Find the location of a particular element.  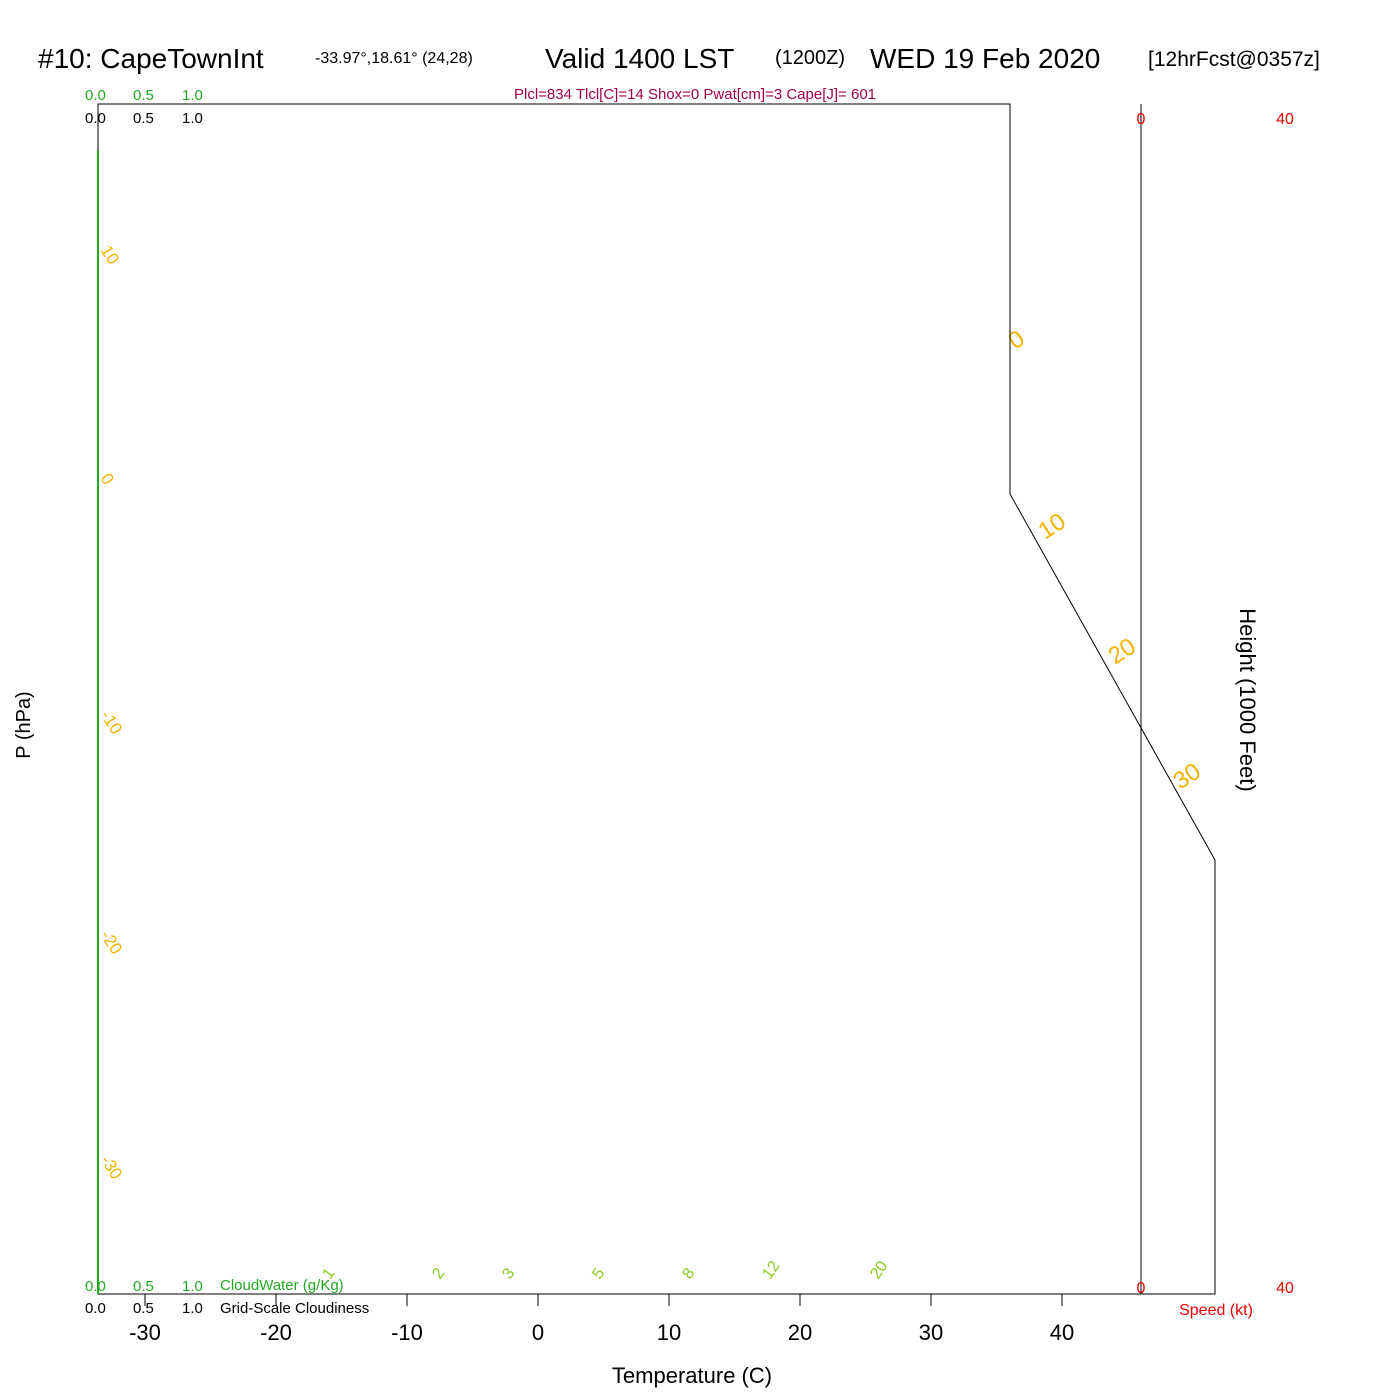

x-tick-label: 20 is located at coordinates (800, 1332).